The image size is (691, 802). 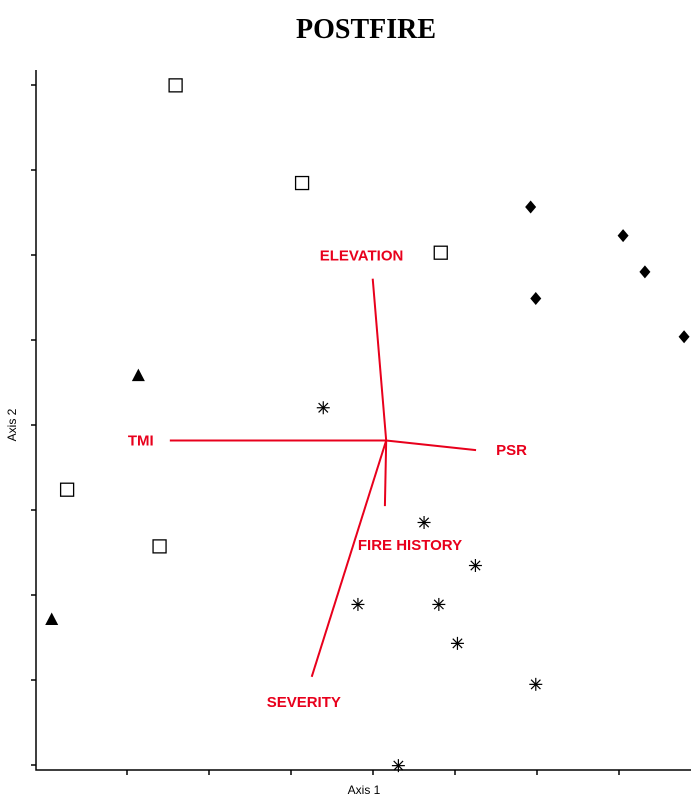 I want to click on vector-psr, so click(x=431, y=445).